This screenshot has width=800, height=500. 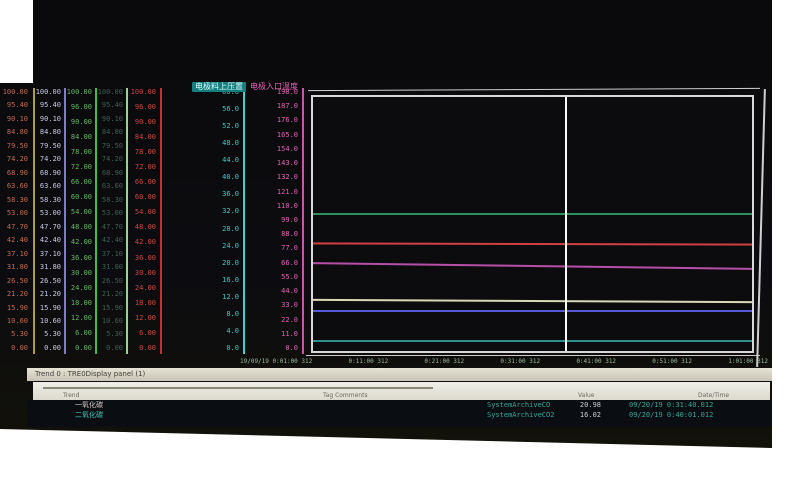 What do you see at coordinates (566, 224) in the screenshot?
I see `trend-cursor-line` at bounding box center [566, 224].